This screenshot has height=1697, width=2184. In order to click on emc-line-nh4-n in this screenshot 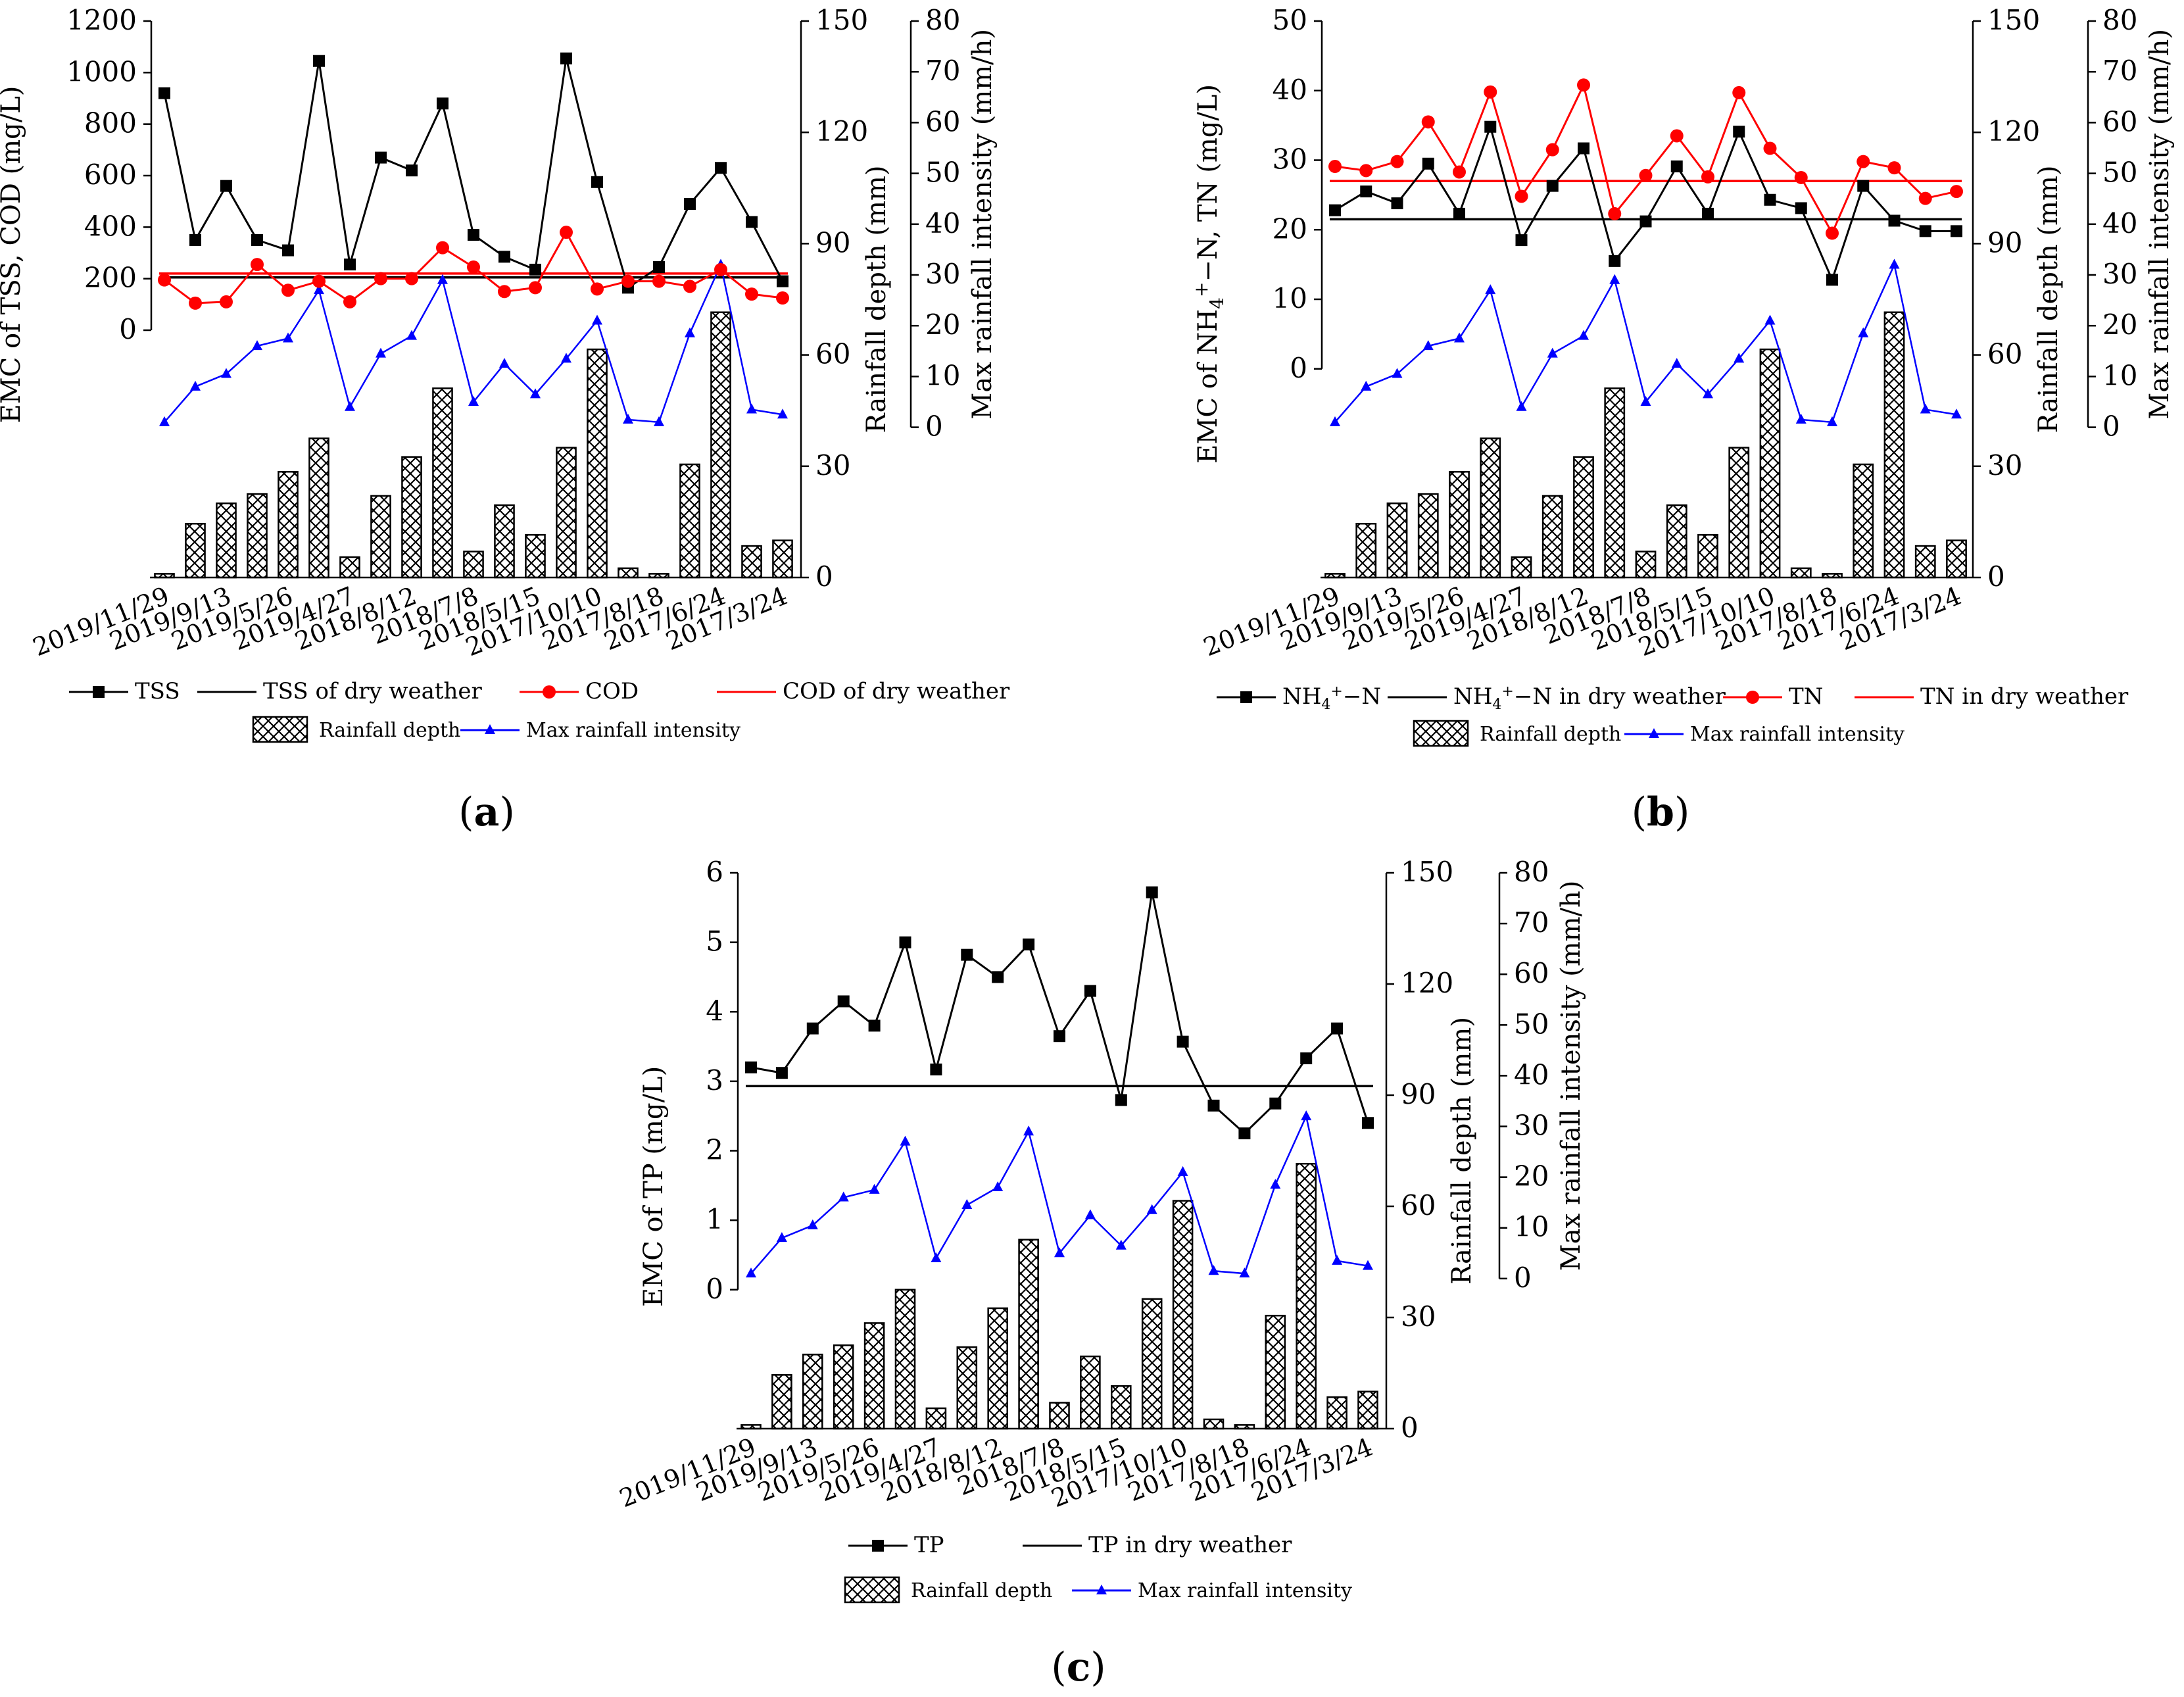, I will do `click(1645, 203)`.